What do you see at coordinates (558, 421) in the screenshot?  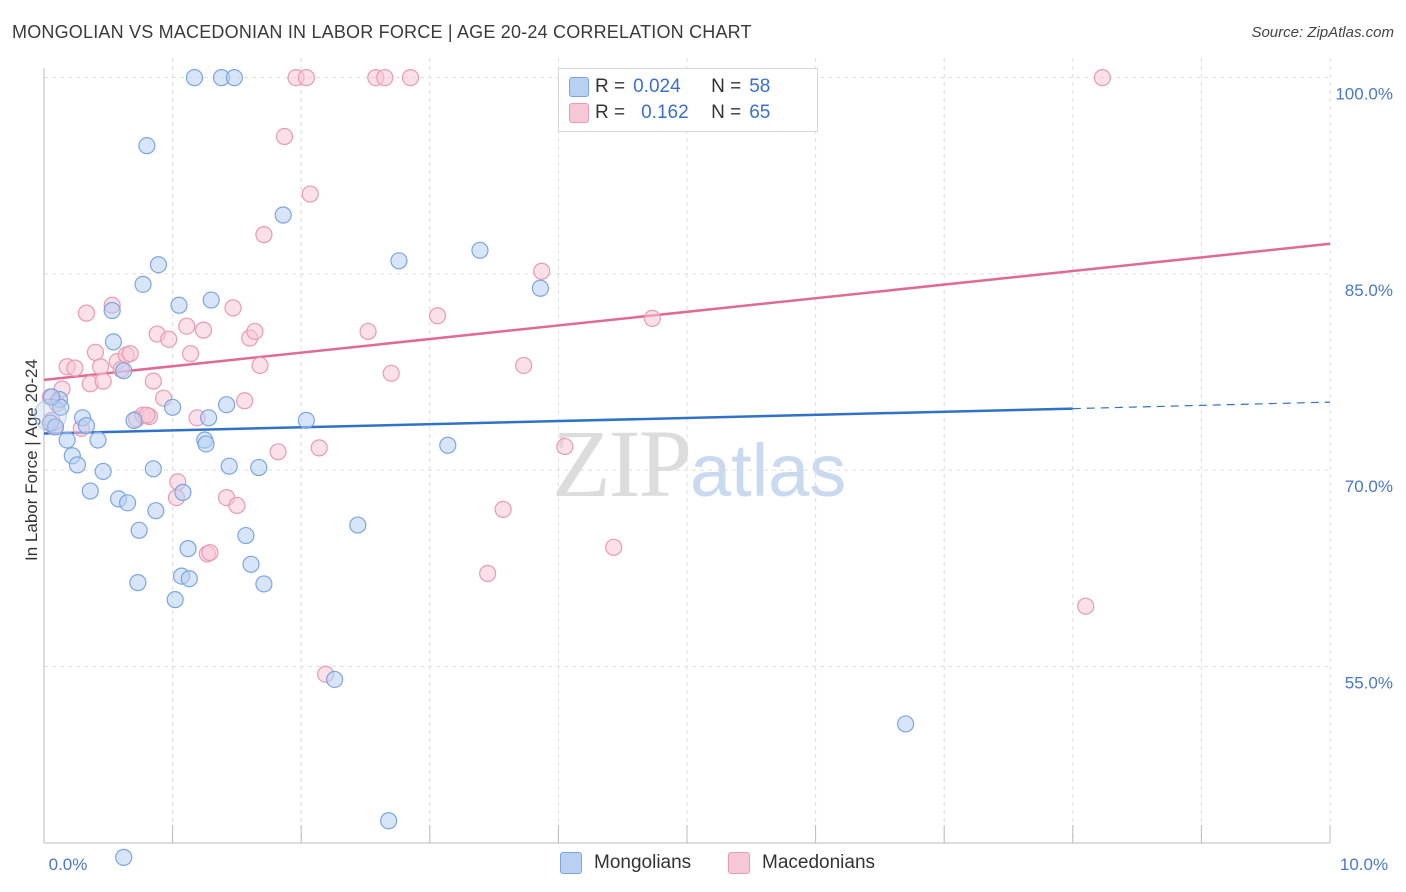 I see `mongolian-trend-line` at bounding box center [558, 421].